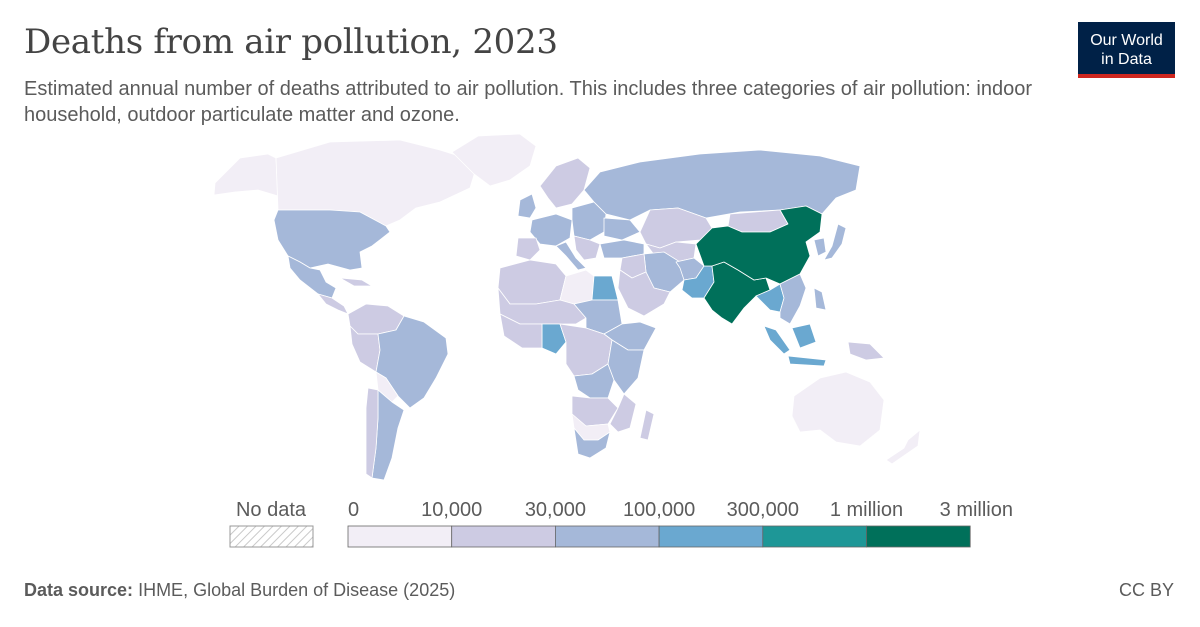 The image size is (1200, 627). I want to click on region-papua, so click(866, 351).